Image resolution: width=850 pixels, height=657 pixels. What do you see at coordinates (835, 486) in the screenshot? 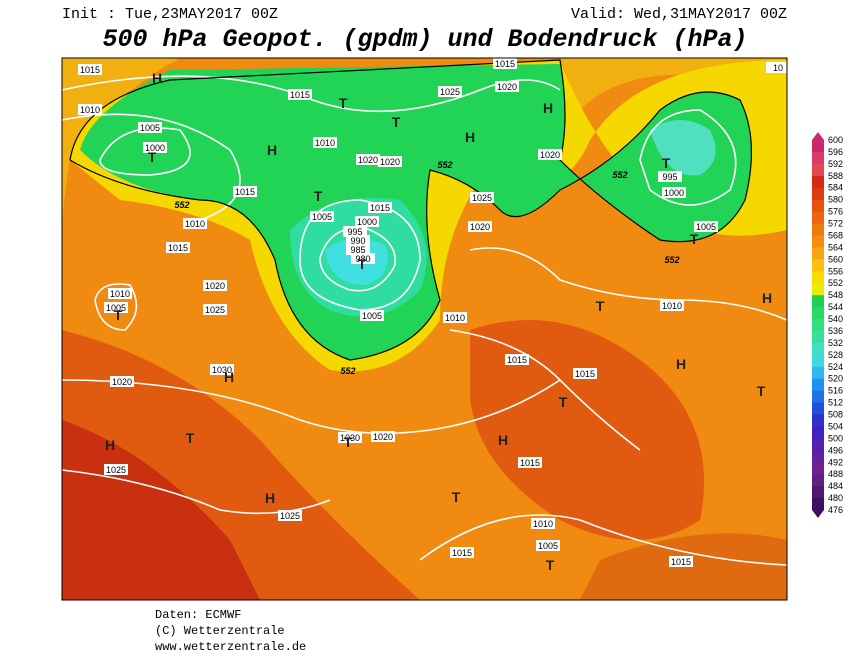
I see `colorbar-label: 484` at bounding box center [835, 486].